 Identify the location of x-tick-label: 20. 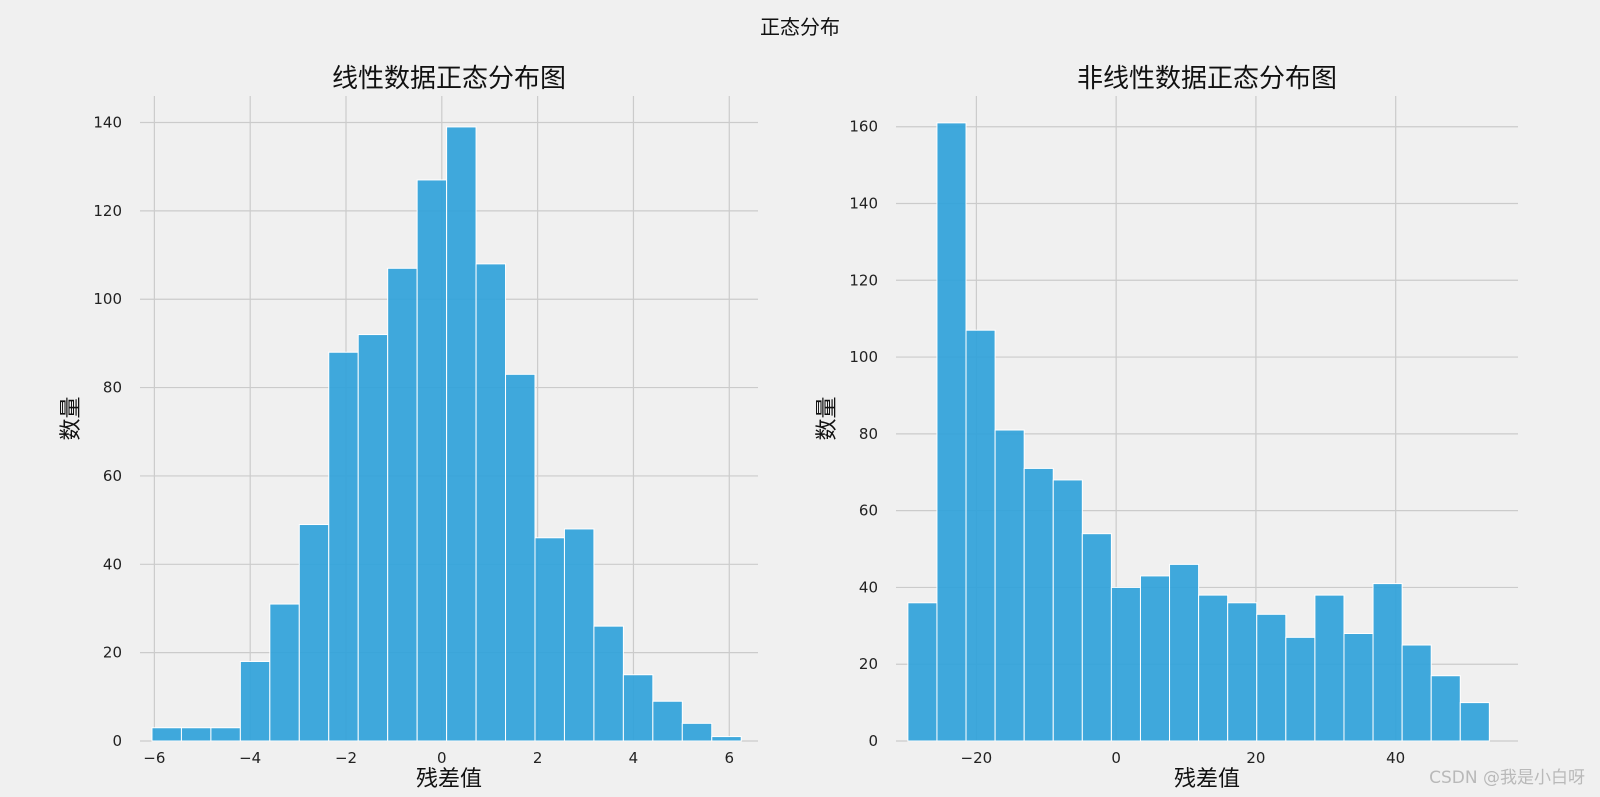
(1255, 758).